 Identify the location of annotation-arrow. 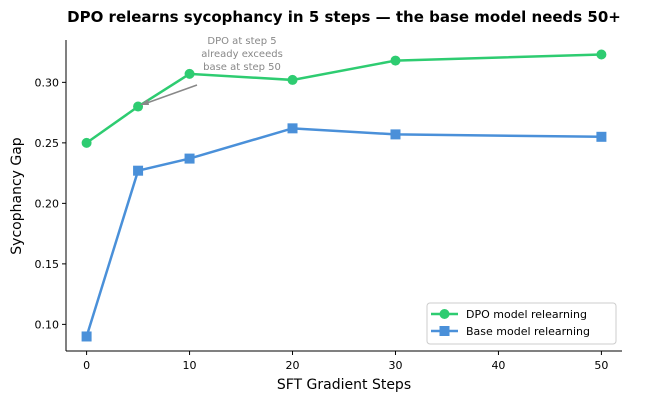
(170, 94).